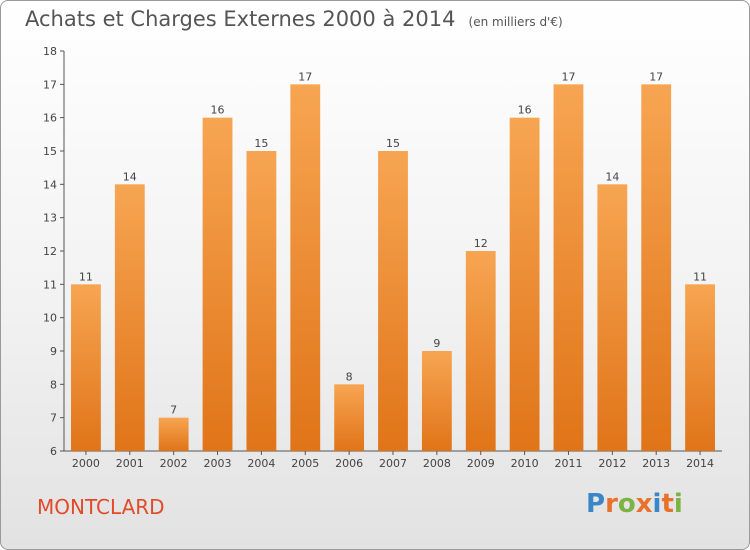 The width and height of the screenshot is (750, 550). Describe the element at coordinates (525, 463) in the screenshot. I see `x-tick-label: 2010` at that location.